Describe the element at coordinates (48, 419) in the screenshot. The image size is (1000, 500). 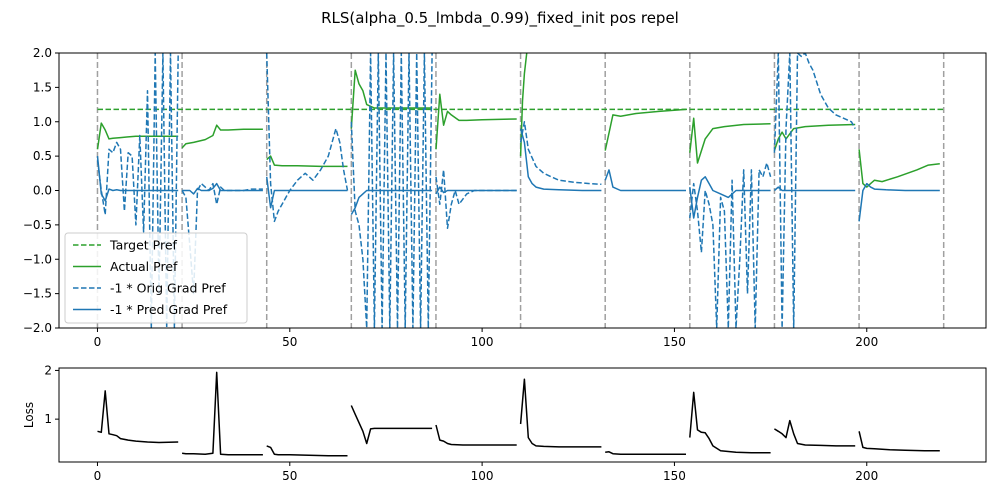
I see `y-tick-label: 1` at that location.